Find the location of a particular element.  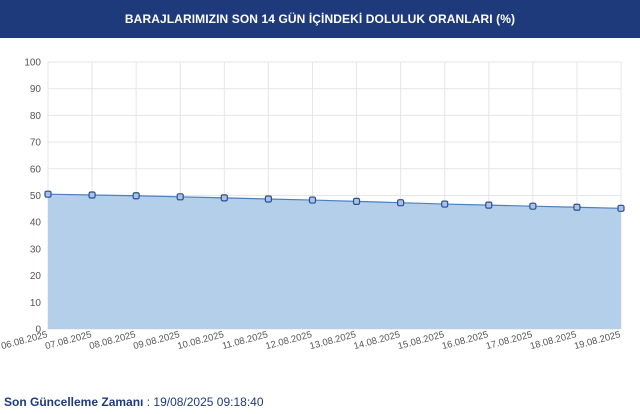

x-tick-label: 16.08.2025 is located at coordinates (465, 340).